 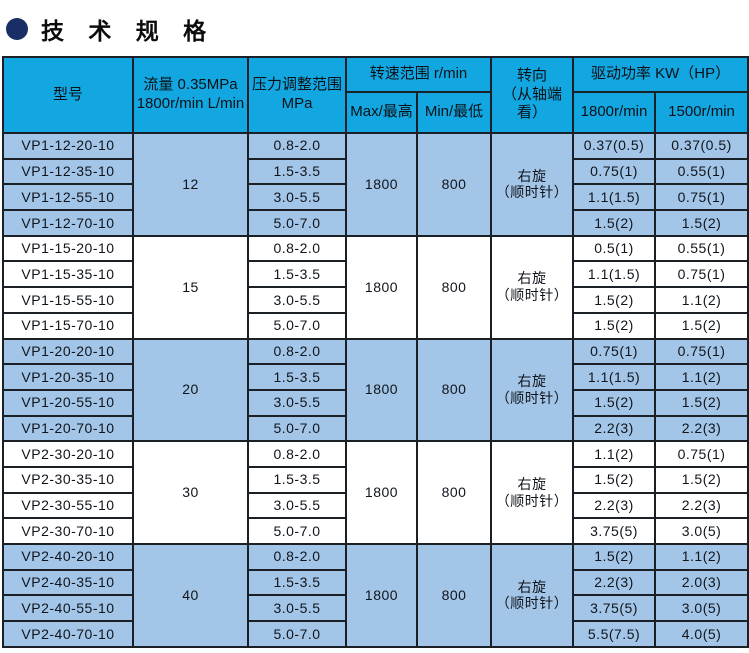 I want to click on model-cell: VP1-15-70-10, so click(x=68, y=325).